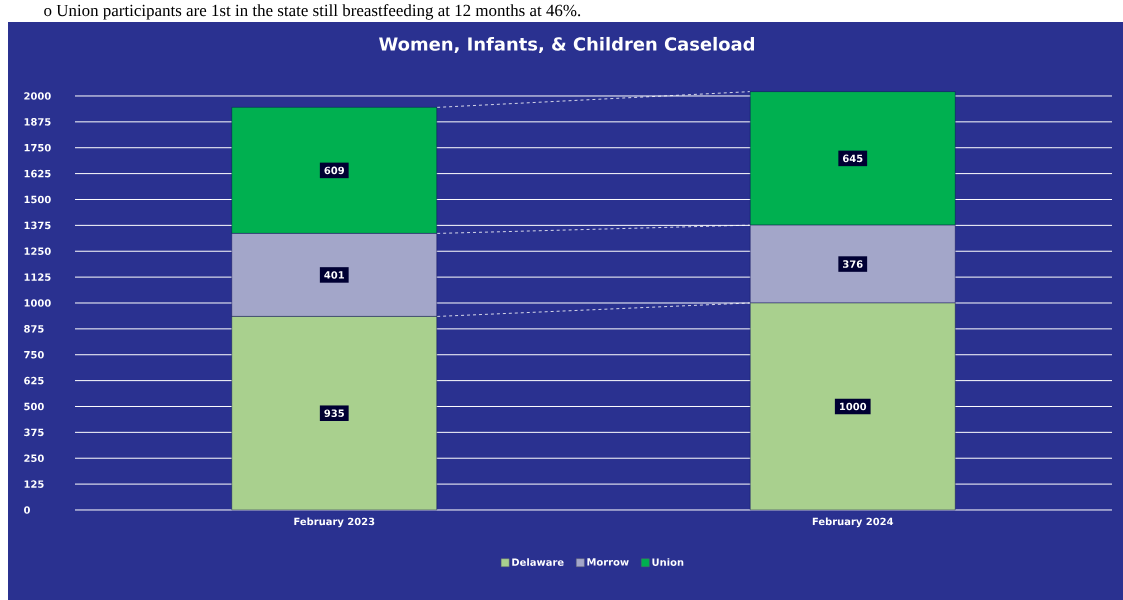  I want to click on y-tick-label: 1250, so click(37, 251).